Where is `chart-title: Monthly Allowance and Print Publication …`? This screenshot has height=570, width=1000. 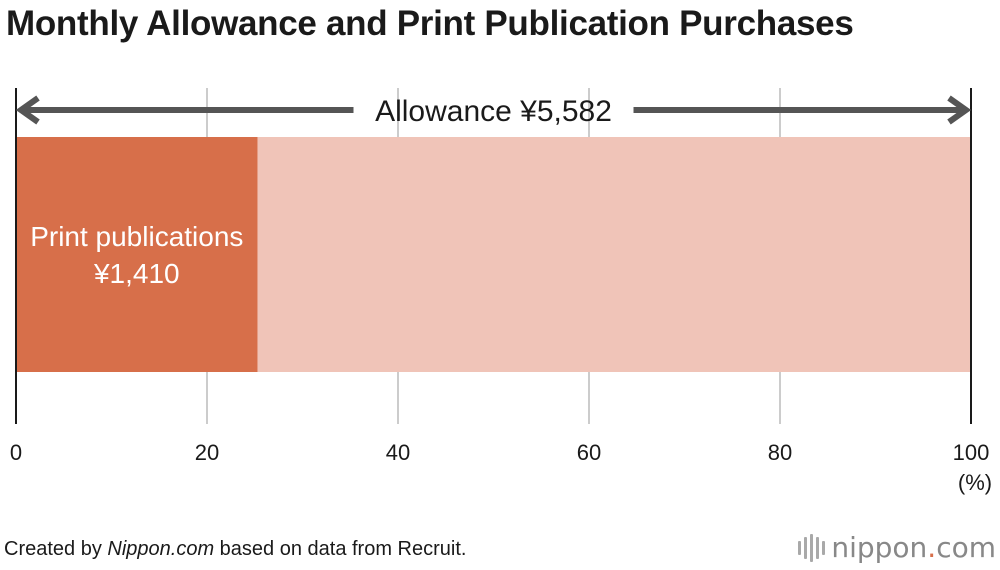 chart-title: Monthly Allowance and Print Publication … is located at coordinates (430, 23).